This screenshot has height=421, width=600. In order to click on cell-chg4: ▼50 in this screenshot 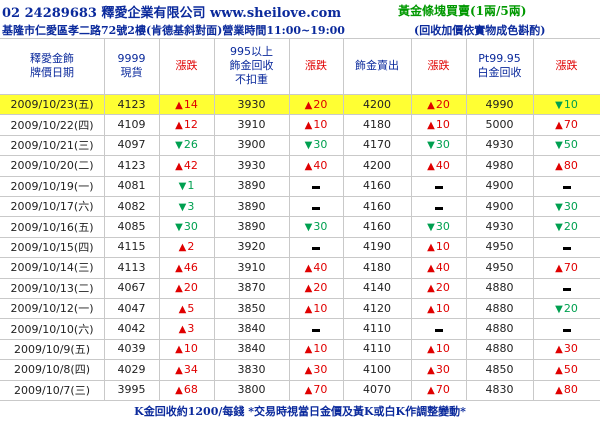, I will do `click(566, 145)`.